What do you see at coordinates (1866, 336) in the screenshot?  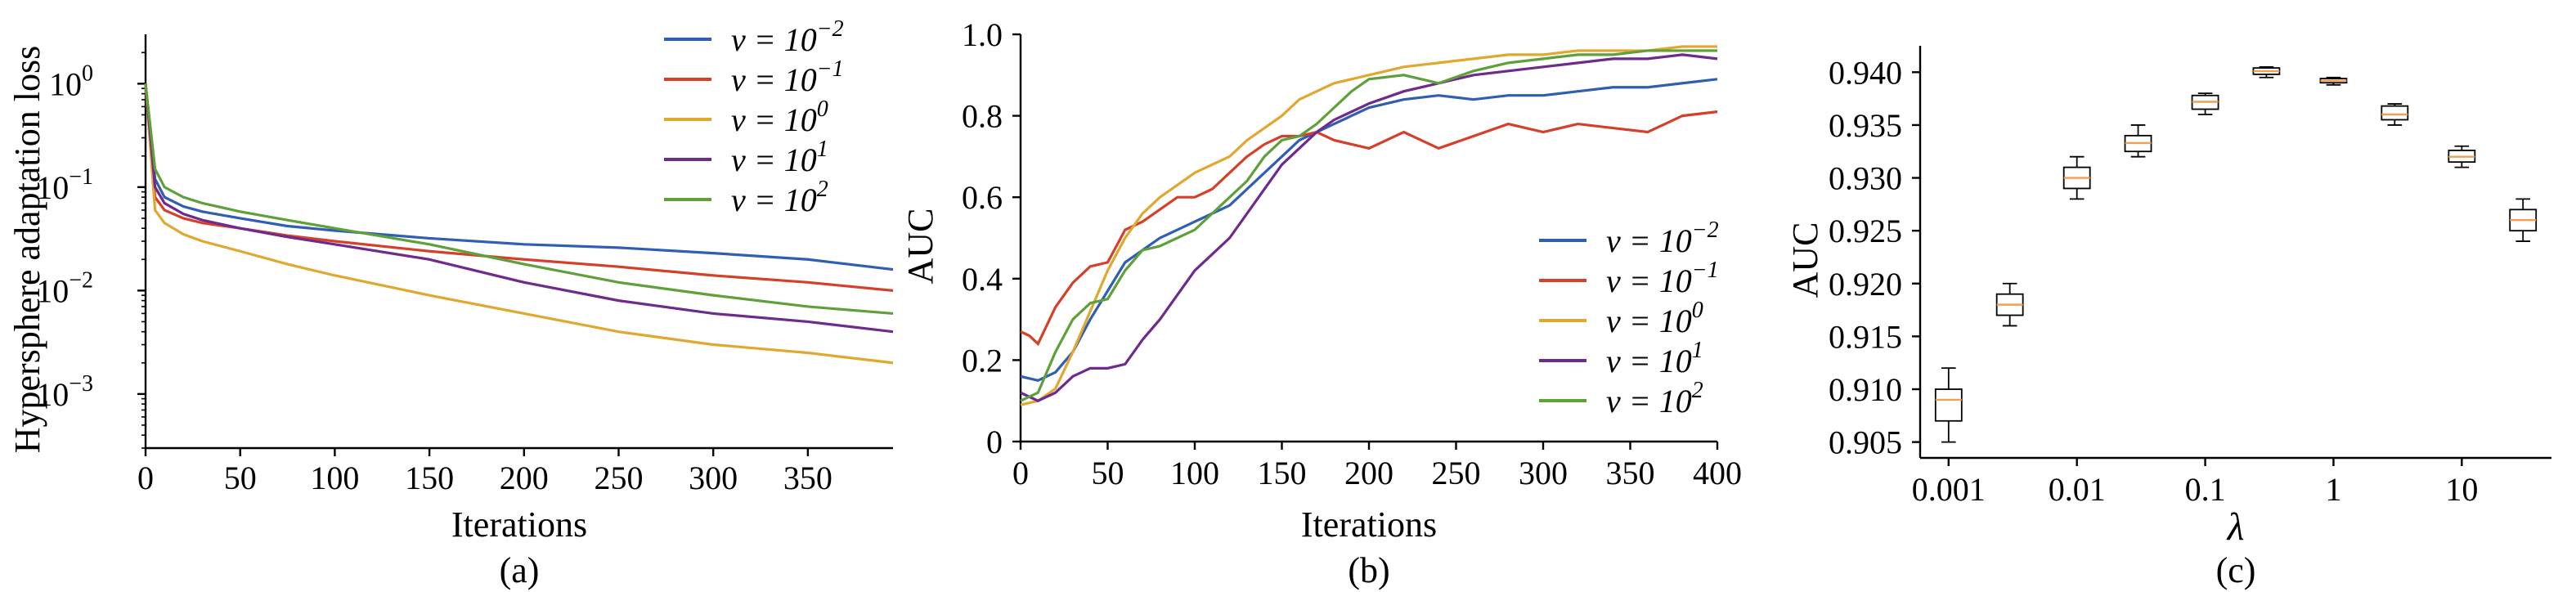 I see `y-tick-label: 0.915` at bounding box center [1866, 336].